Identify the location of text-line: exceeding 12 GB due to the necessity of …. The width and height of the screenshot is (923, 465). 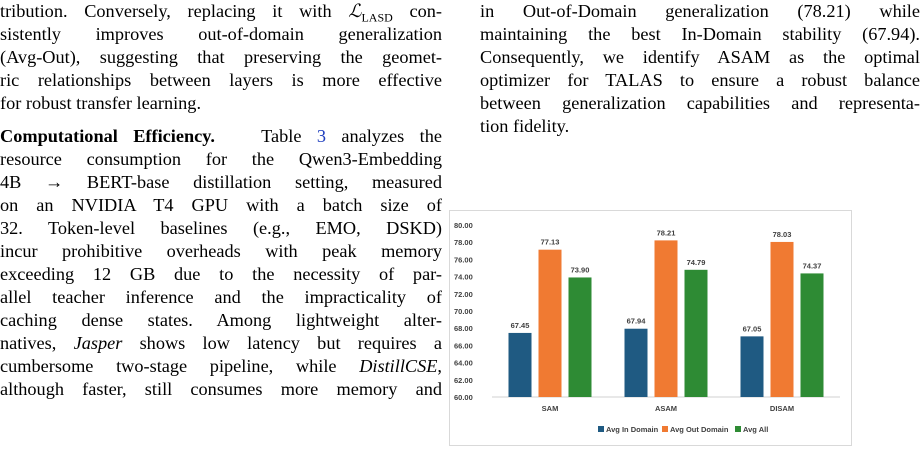
(221, 274).